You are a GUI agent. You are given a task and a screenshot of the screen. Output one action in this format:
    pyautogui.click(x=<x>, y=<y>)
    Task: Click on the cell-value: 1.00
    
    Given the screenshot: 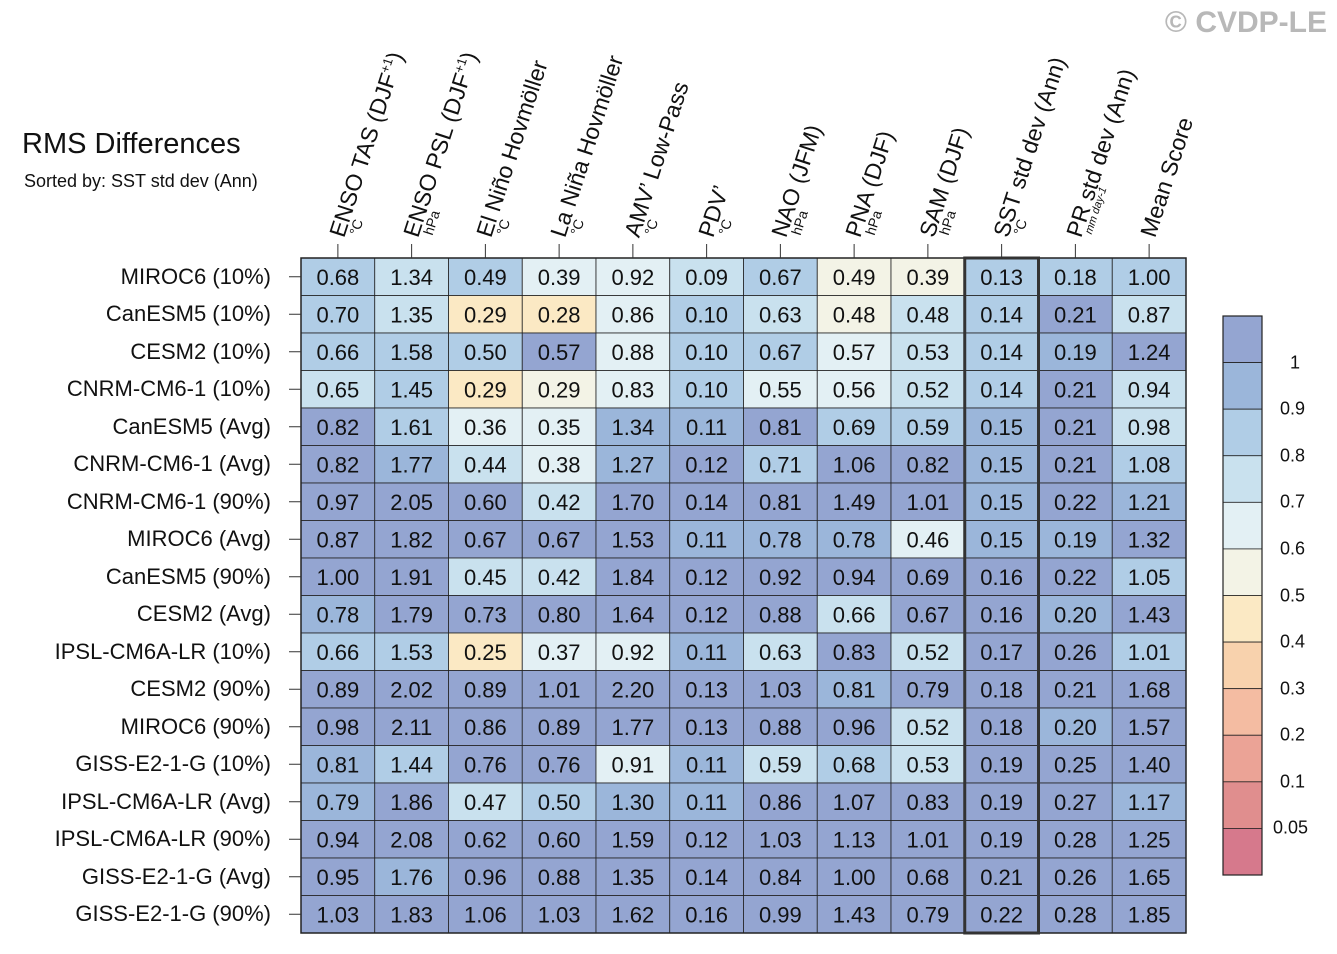 What is the action you would take?
    pyautogui.click(x=337, y=577)
    